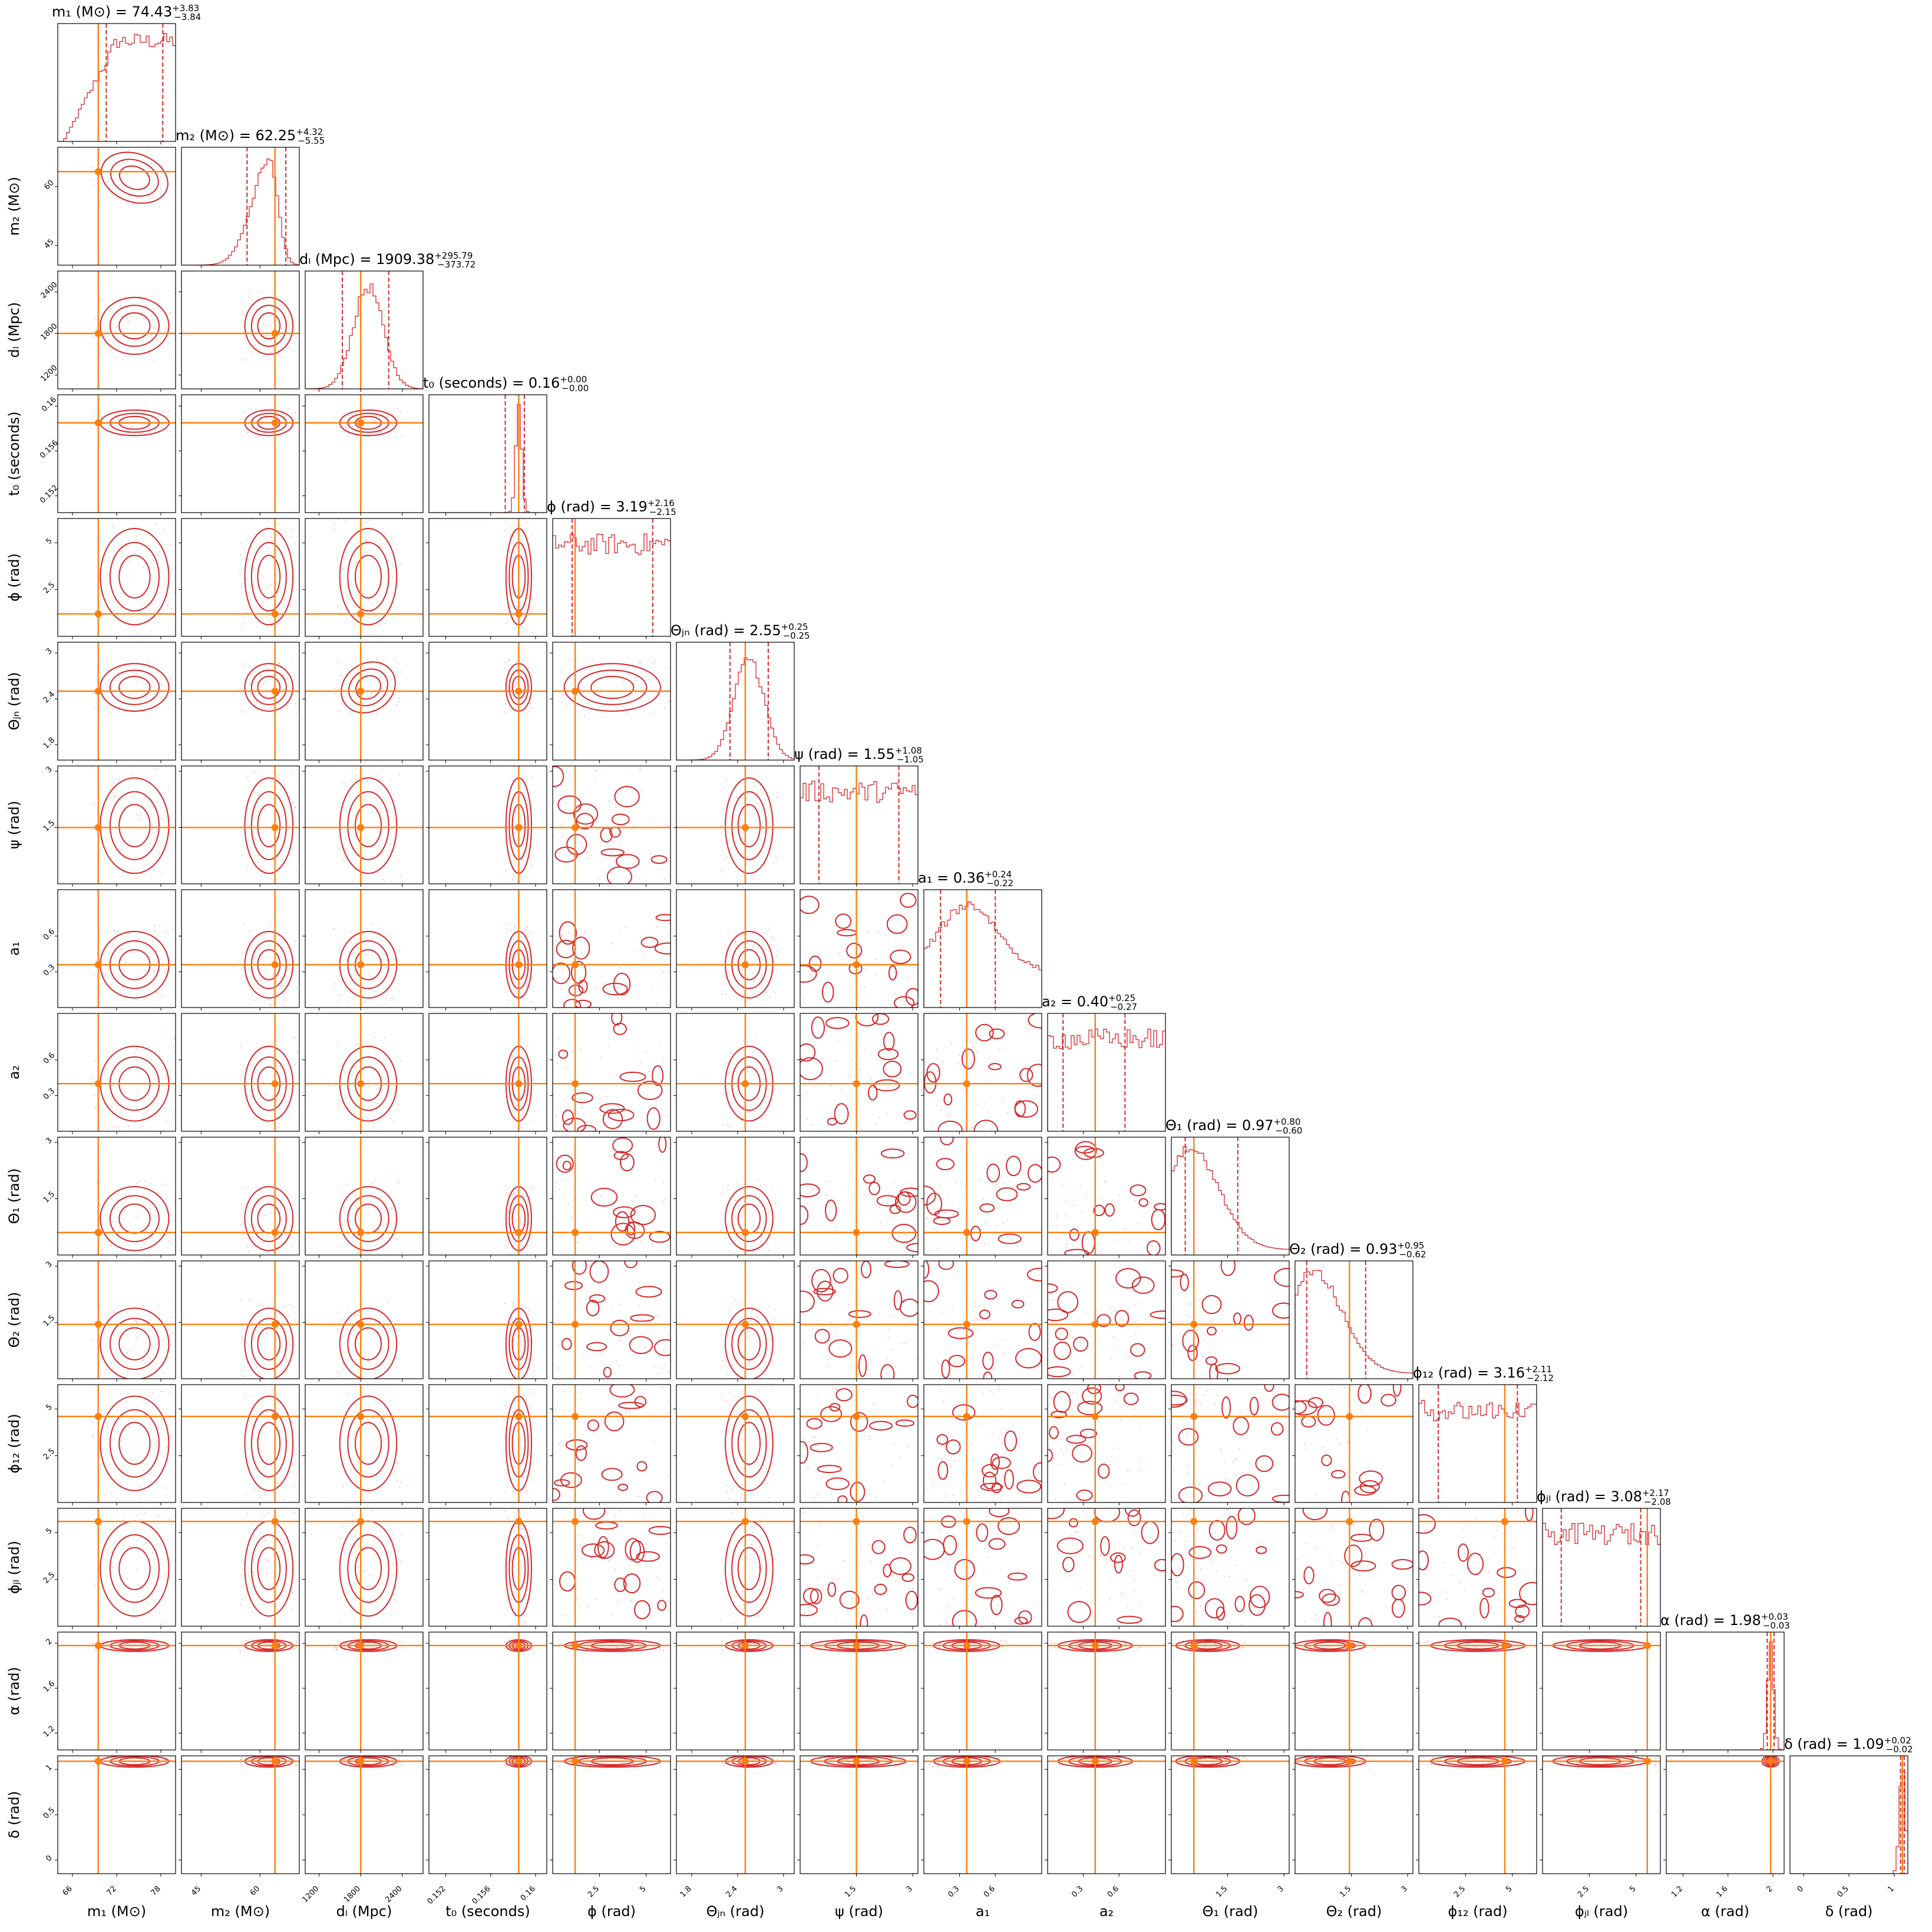 The image size is (1932, 1932). Describe the element at coordinates (49, 404) in the screenshot. I see `y-tick-label: 0.16` at that location.